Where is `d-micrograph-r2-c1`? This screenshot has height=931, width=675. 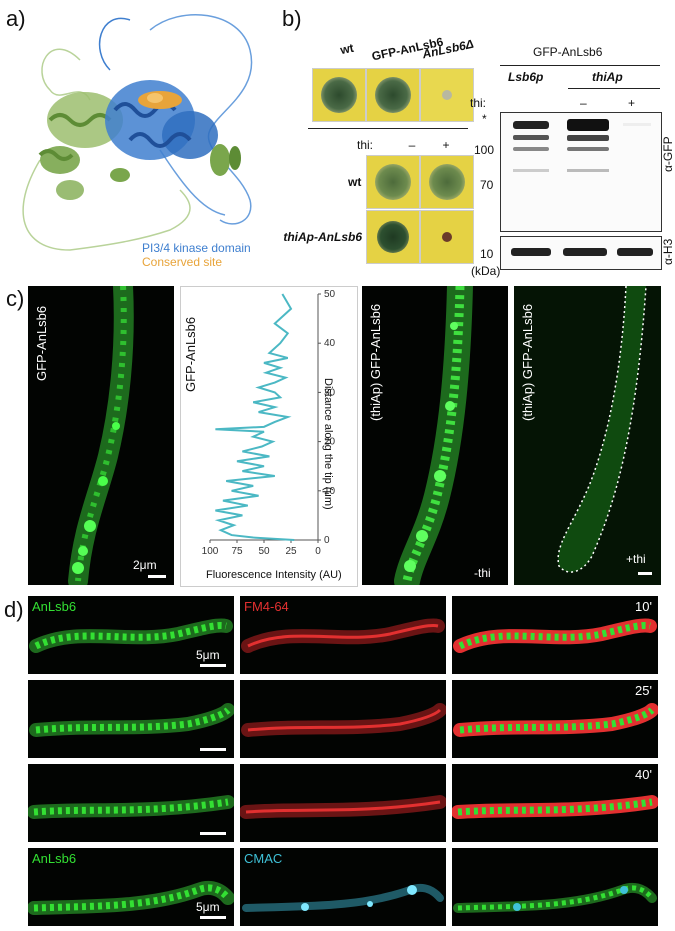 d-micrograph-r2-c1 is located at coordinates (131, 719).